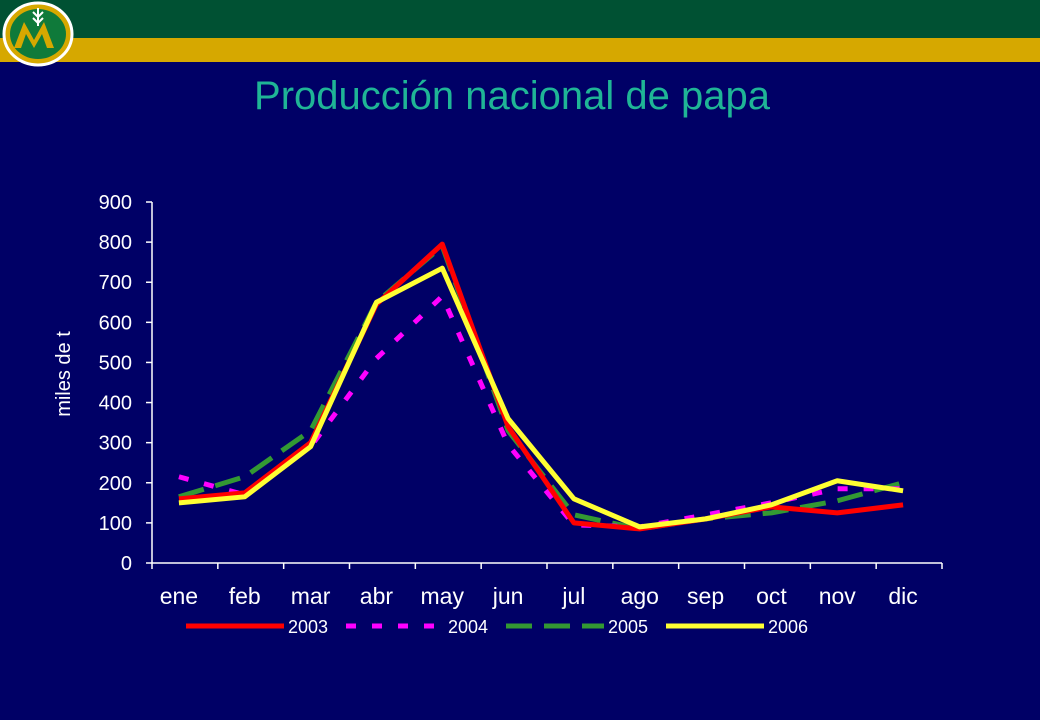 The width and height of the screenshot is (1040, 720). What do you see at coordinates (788, 627) in the screenshot?
I see `legend-label: 2006` at bounding box center [788, 627].